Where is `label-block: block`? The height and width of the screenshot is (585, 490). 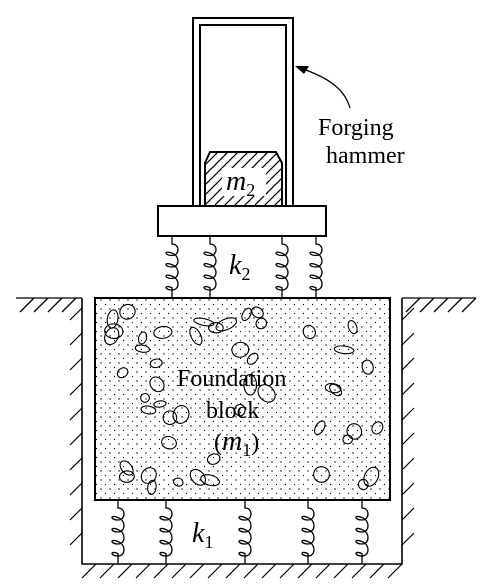 label-block: block is located at coordinates (232, 411).